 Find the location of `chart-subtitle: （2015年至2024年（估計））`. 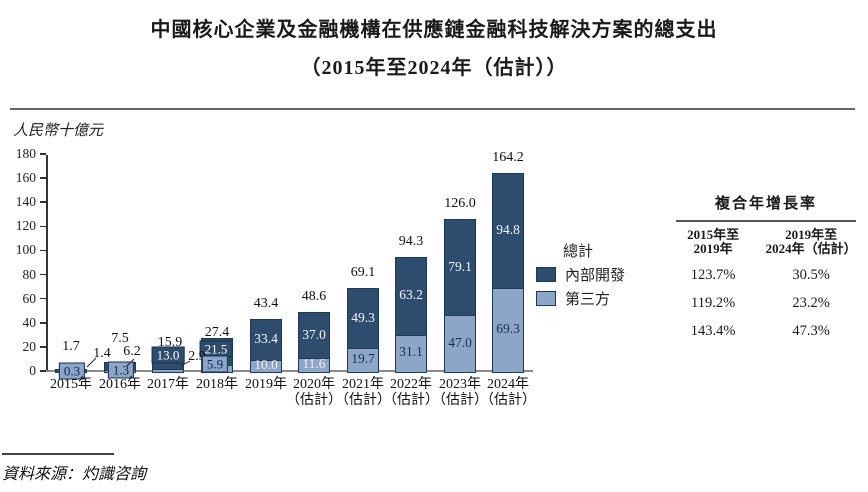

chart-subtitle: （2015年至2024年（估計）） is located at coordinates (434, 68).